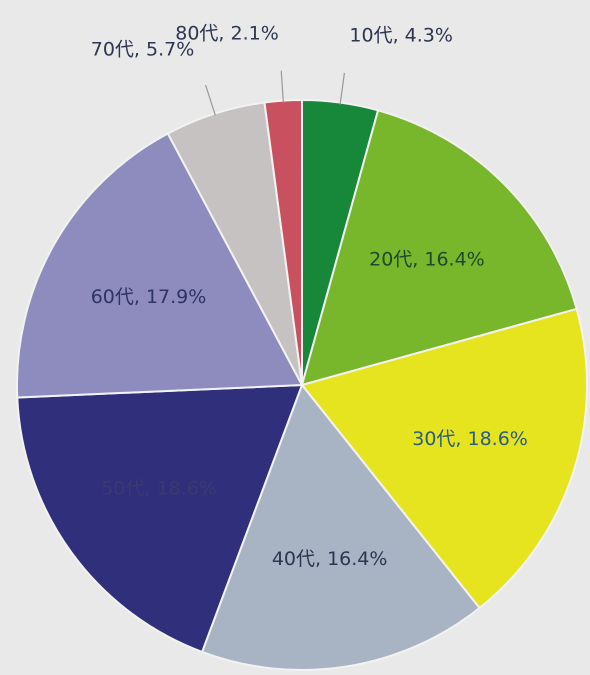  What do you see at coordinates (470, 439) in the screenshot?
I see `slice-label: 30代, 18.6%` at bounding box center [470, 439].